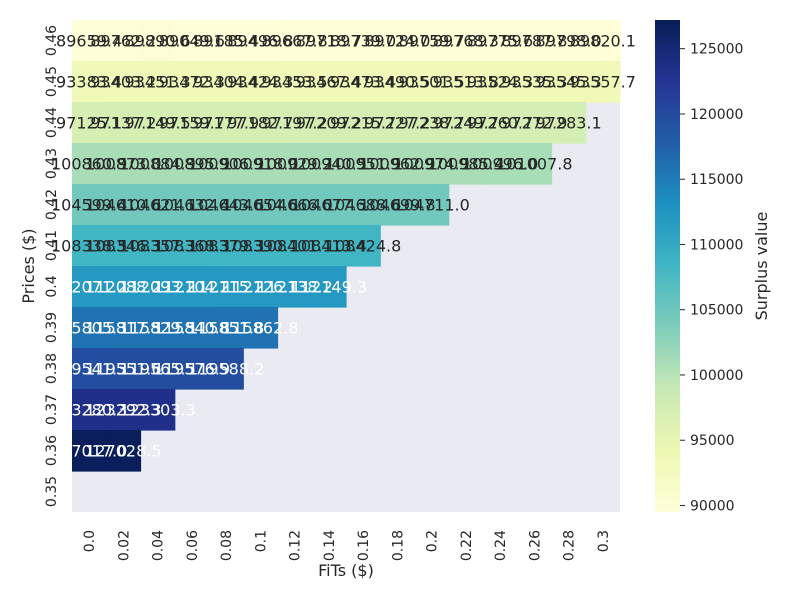 This screenshot has height=604, width=800. What do you see at coordinates (28, 265) in the screenshot?
I see `y-axis-label: Prices ($)` at bounding box center [28, 265].